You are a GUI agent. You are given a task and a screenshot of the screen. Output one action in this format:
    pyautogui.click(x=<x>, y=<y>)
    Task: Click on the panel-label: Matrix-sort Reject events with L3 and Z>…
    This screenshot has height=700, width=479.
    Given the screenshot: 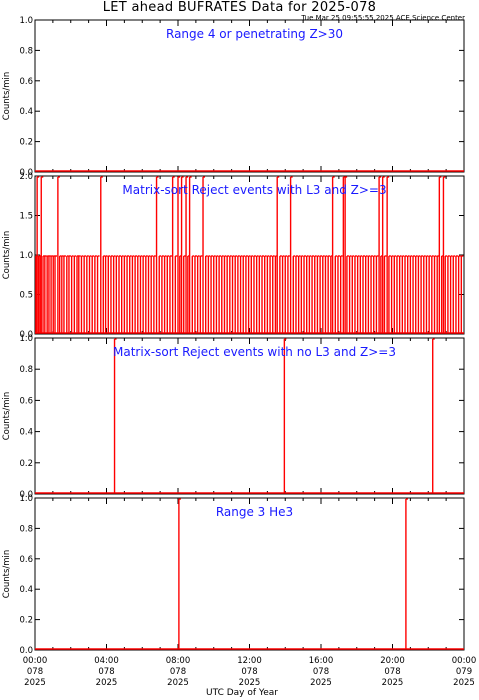 What is the action you would take?
    pyautogui.click(x=254, y=190)
    